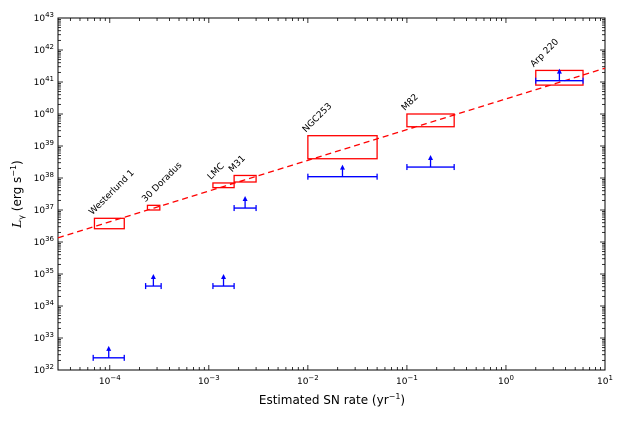 This screenshot has width=627, height=422. I want to click on box-m31, so click(245, 178).